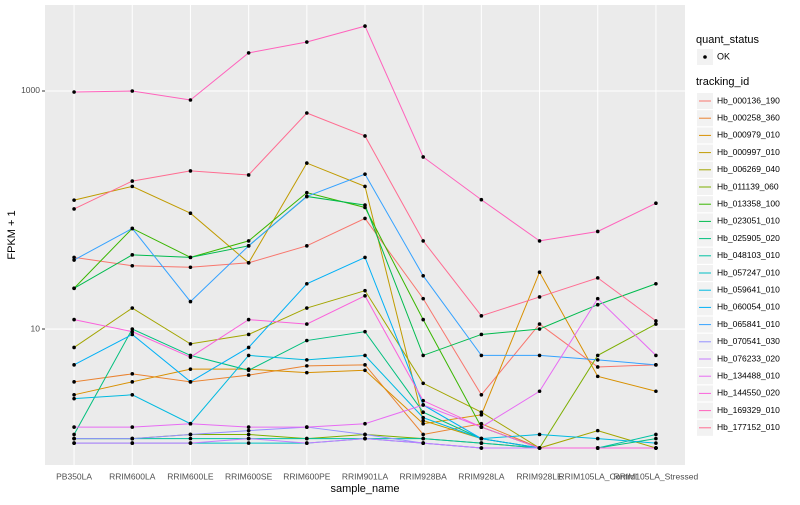 Image resolution: width=800 pixels, height=505 pixels. Describe the element at coordinates (748, 272) in the screenshot. I see `legend-label: Hb_057247_010` at that location.